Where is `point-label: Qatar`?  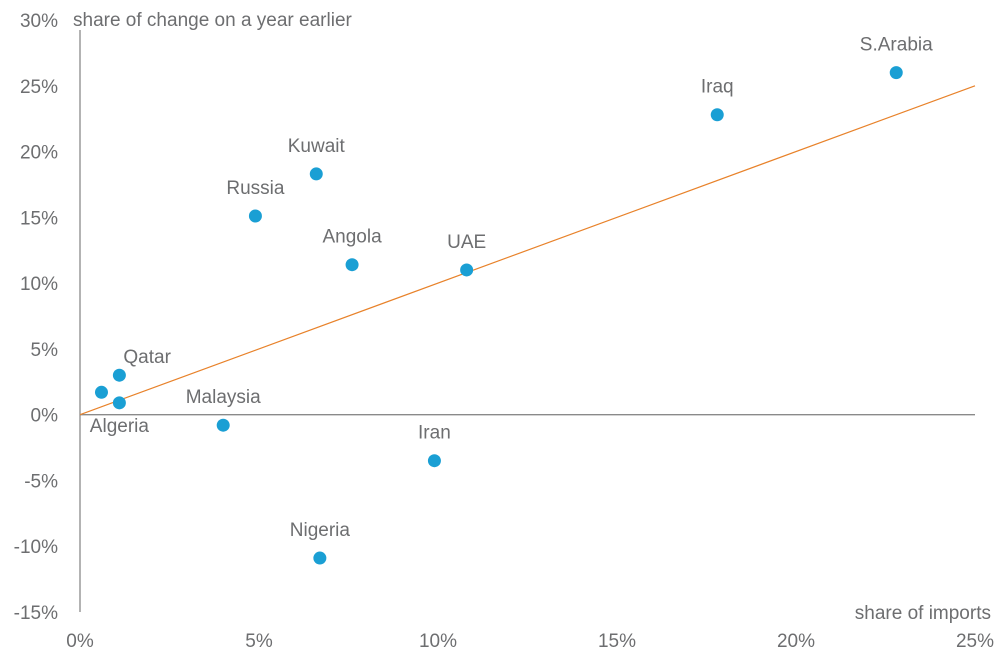 point-label: Qatar is located at coordinates (147, 357).